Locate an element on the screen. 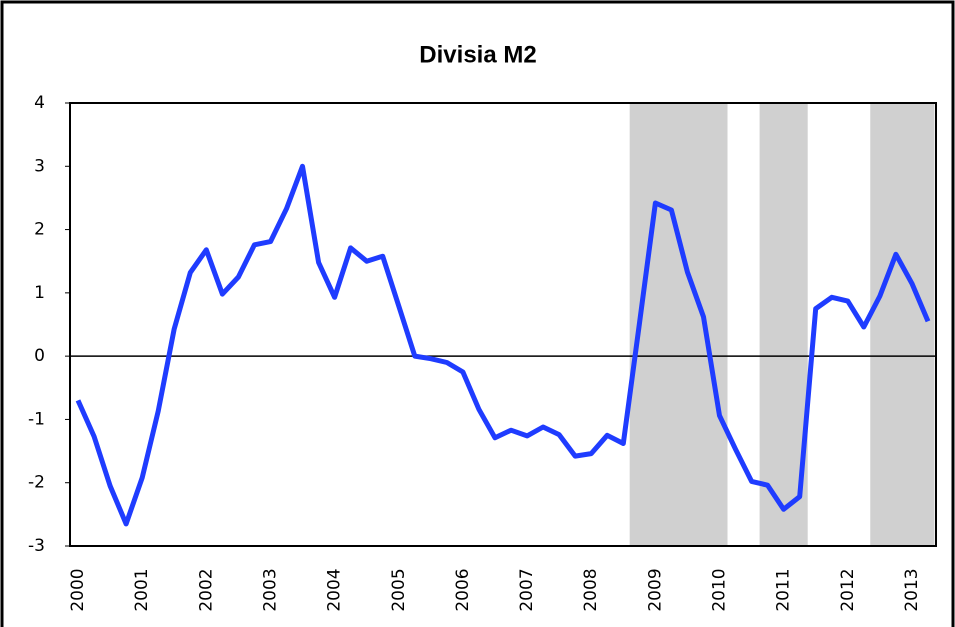 Image resolution: width=955 pixels, height=627 pixels. y-tick-label: 4 is located at coordinates (39, 103).